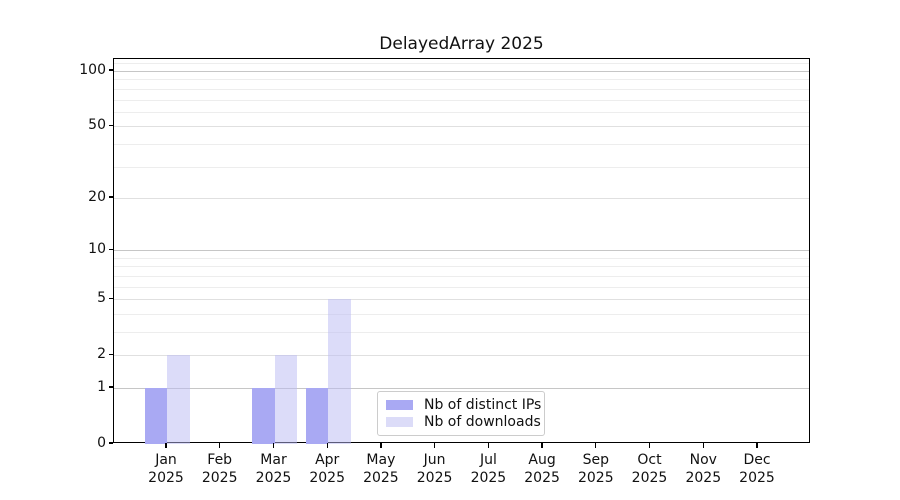  I want to click on bar-jan-downloads, so click(178, 399).